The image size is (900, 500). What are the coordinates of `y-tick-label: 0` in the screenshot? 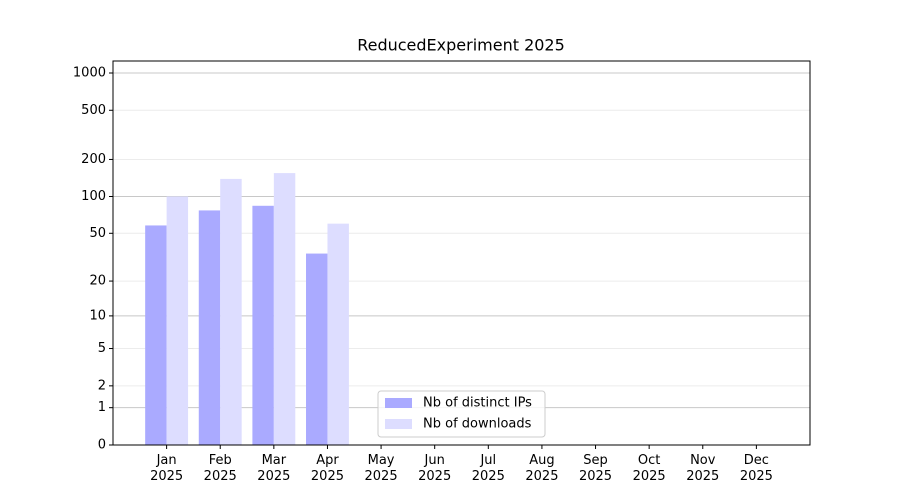 It's located at (102, 445).